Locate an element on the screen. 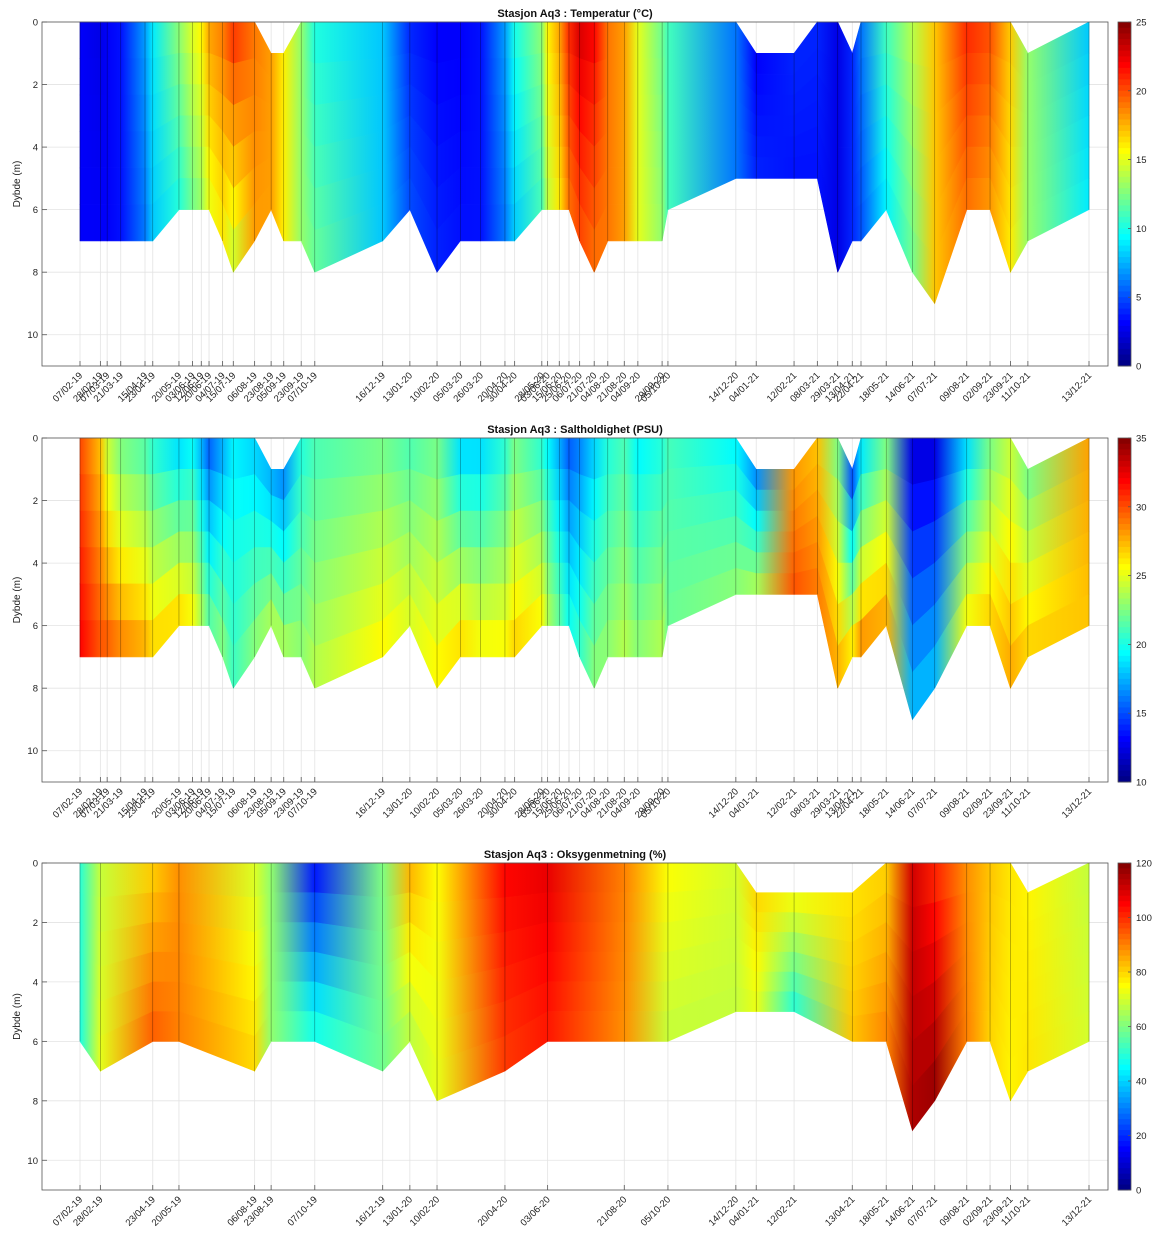  x-tick-label: 20/04-20 is located at coordinates (493, 1211).